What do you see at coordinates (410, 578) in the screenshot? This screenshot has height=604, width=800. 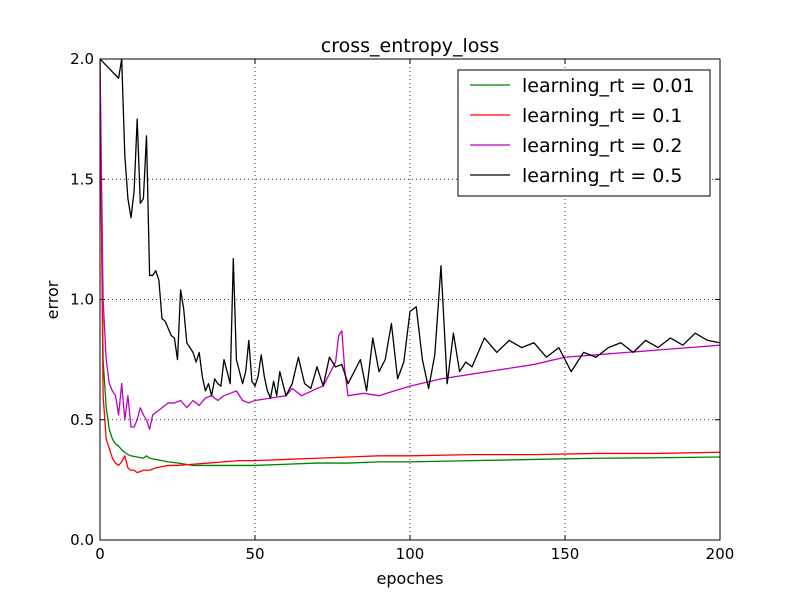 I see `x-axis-label: epoches` at bounding box center [410, 578].